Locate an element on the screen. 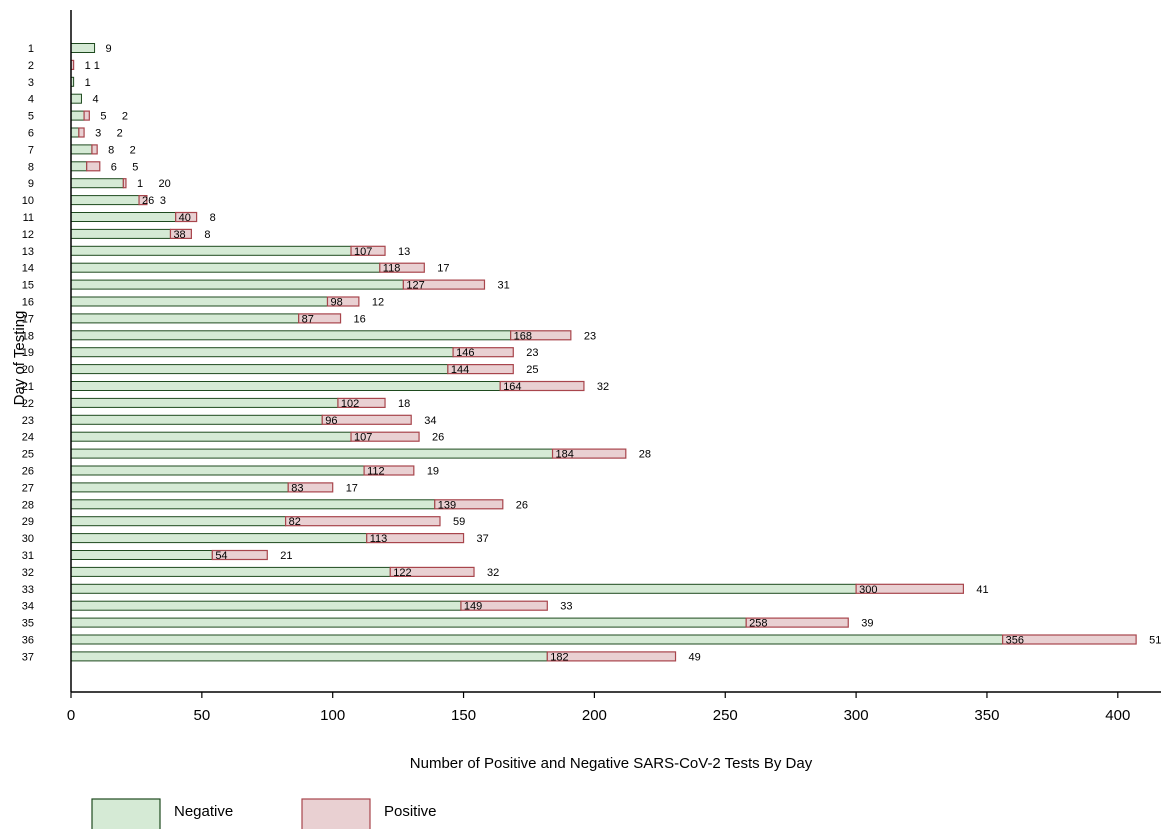  data-label-positive: 31 is located at coordinates (503, 286).